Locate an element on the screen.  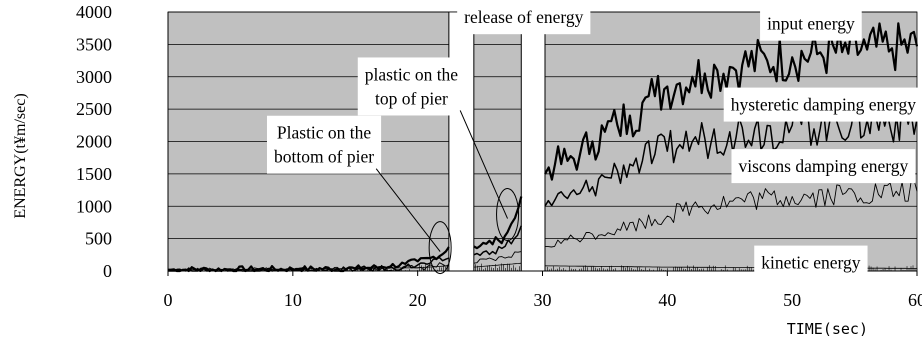
y-tick-label-3000: 3000 is located at coordinates (94, 77).